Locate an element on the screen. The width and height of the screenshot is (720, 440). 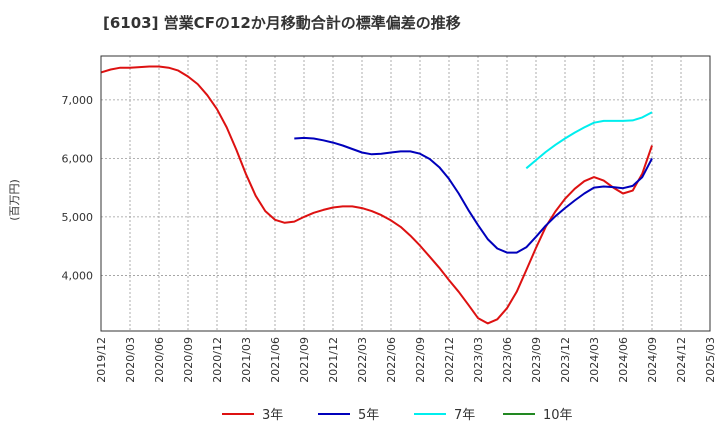
x-tick-label: 2023/12 is located at coordinates (565, 360).